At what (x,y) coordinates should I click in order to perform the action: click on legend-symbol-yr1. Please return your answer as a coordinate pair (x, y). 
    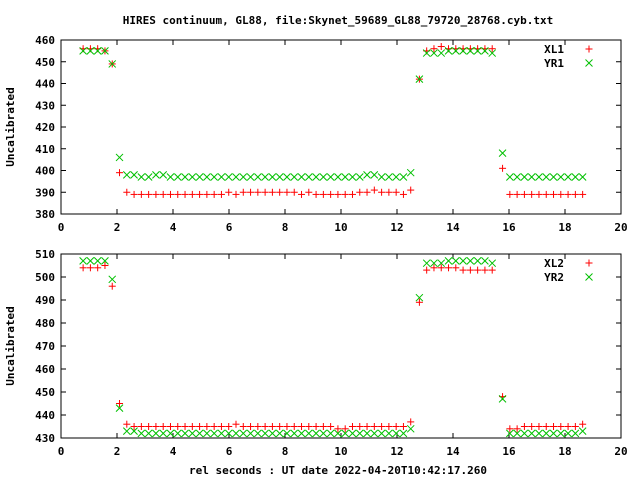
    Looking at the image, I should click on (589, 63).